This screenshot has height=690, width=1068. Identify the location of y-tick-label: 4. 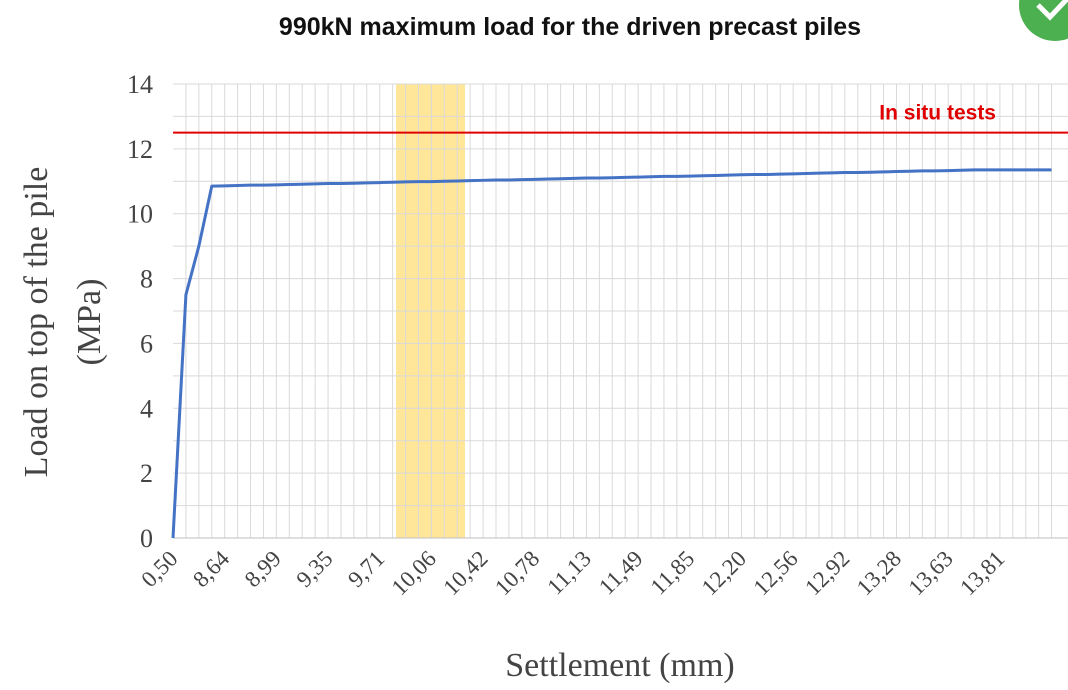
(146, 408).